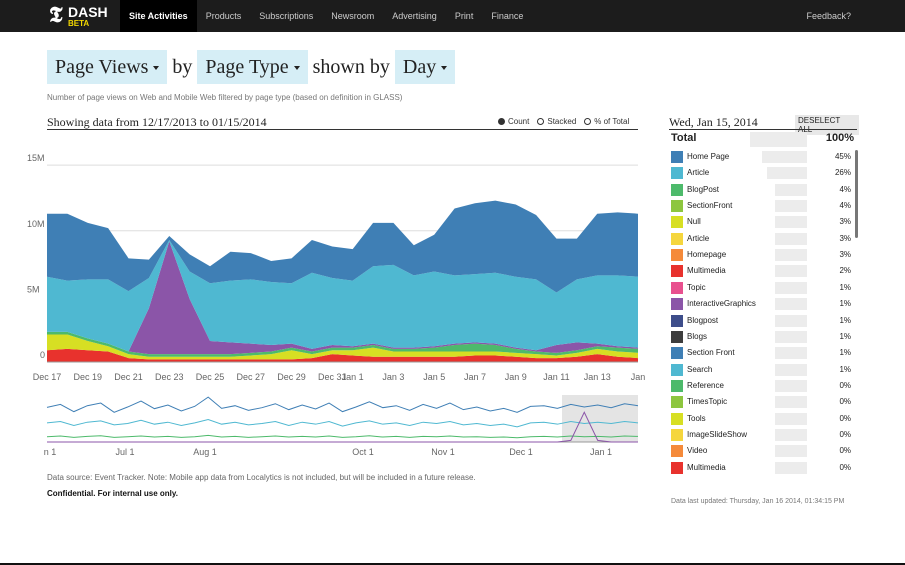  What do you see at coordinates (842, 173) in the screenshot?
I see `item-pct: 26%` at bounding box center [842, 173].